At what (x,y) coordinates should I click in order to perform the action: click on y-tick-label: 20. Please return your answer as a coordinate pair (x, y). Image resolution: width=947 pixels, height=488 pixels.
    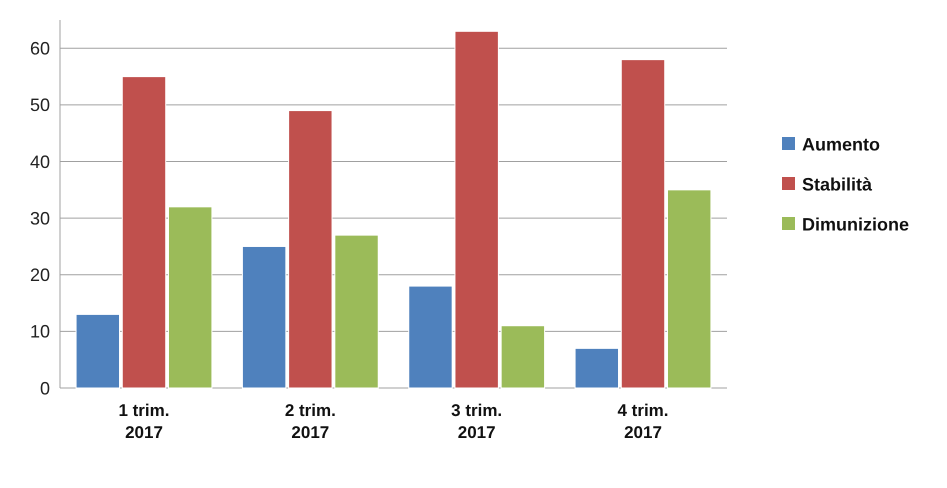
    Looking at the image, I should click on (40, 275).